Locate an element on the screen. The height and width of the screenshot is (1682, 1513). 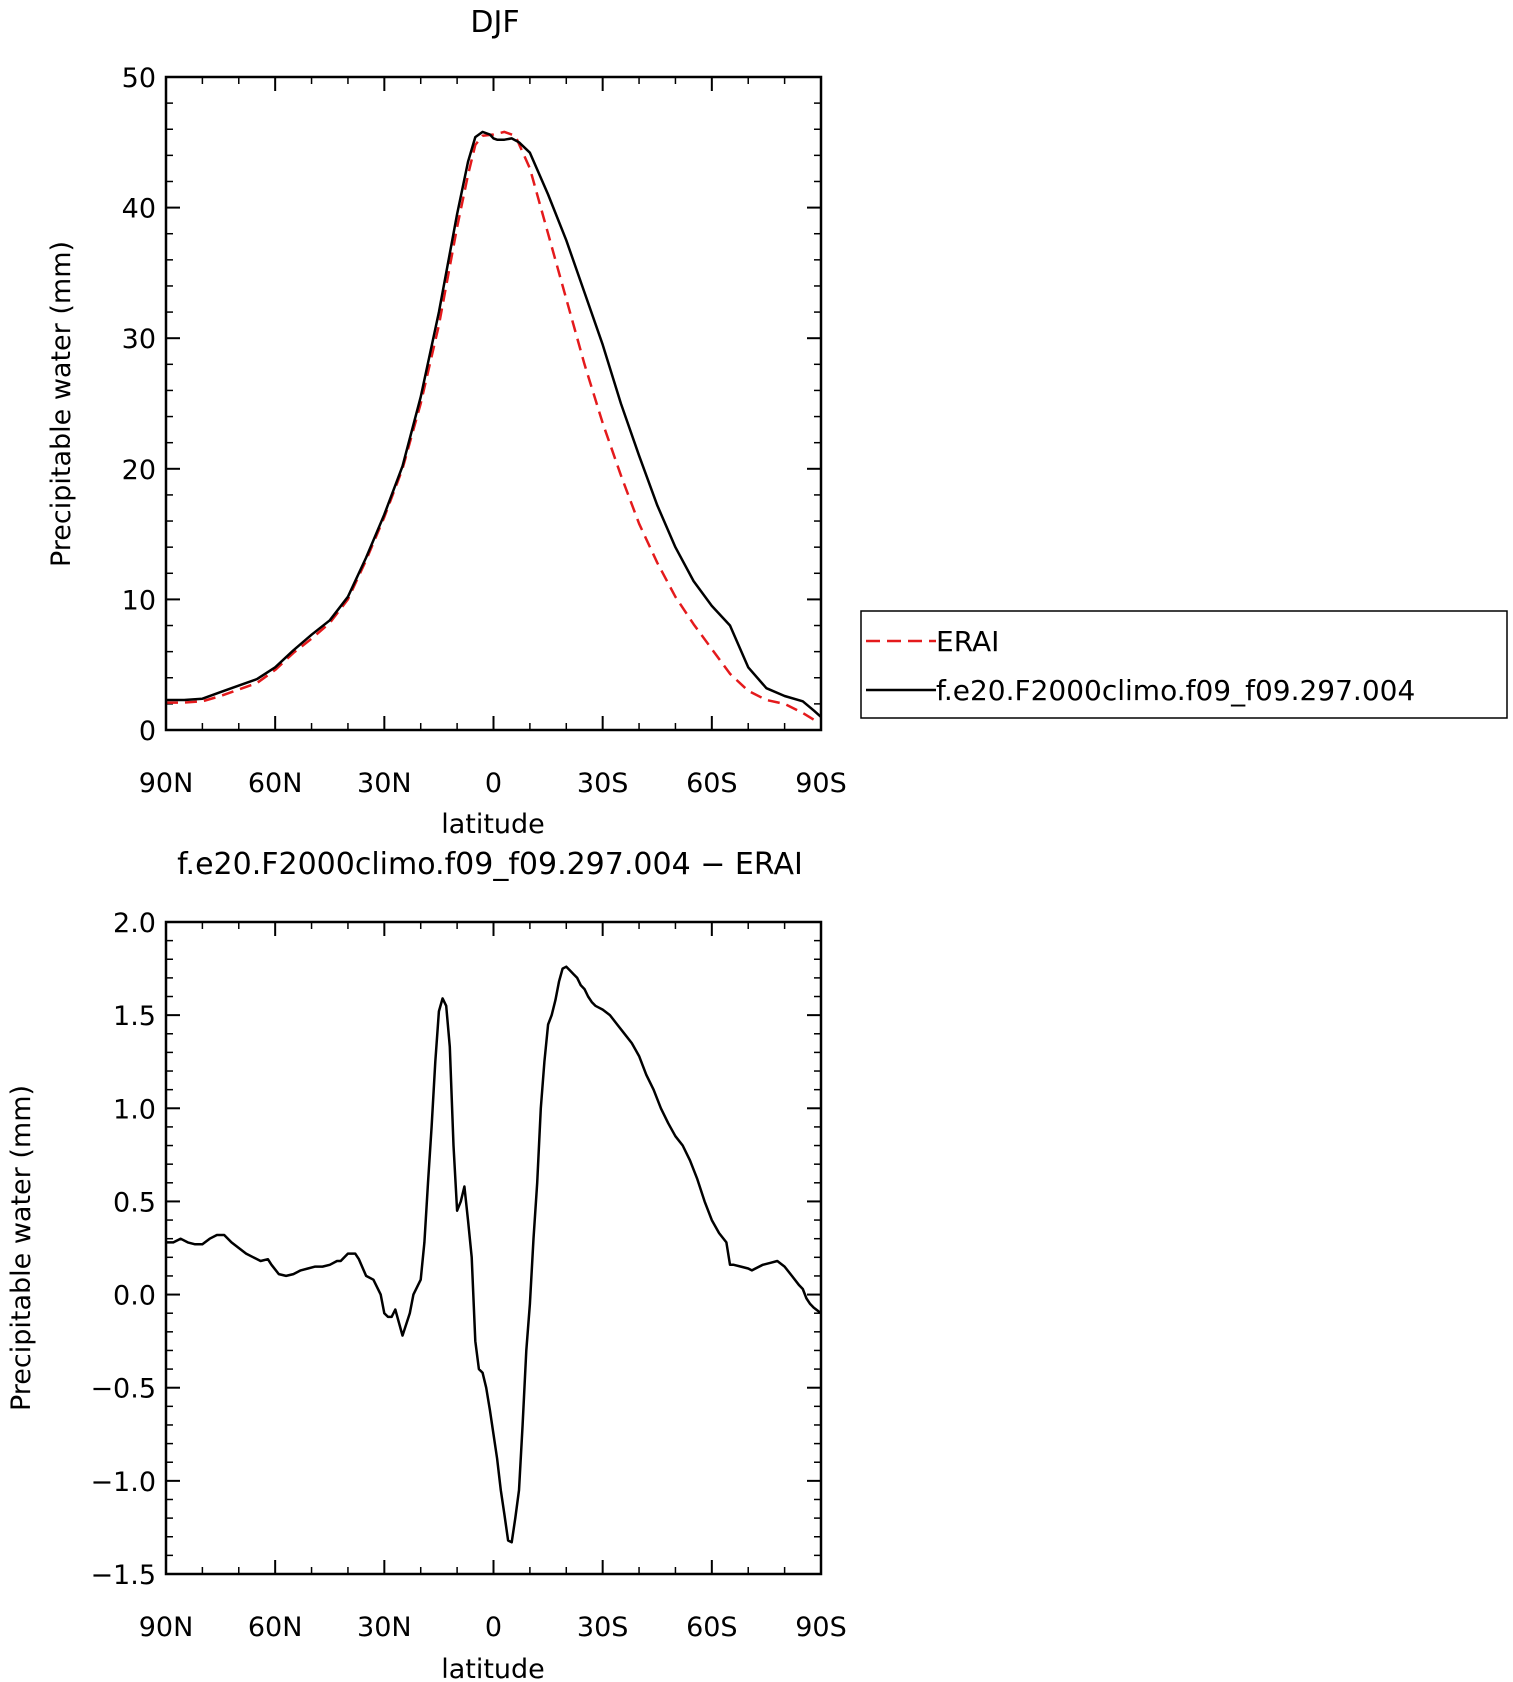
series-group is located at coordinates (494, 1254).